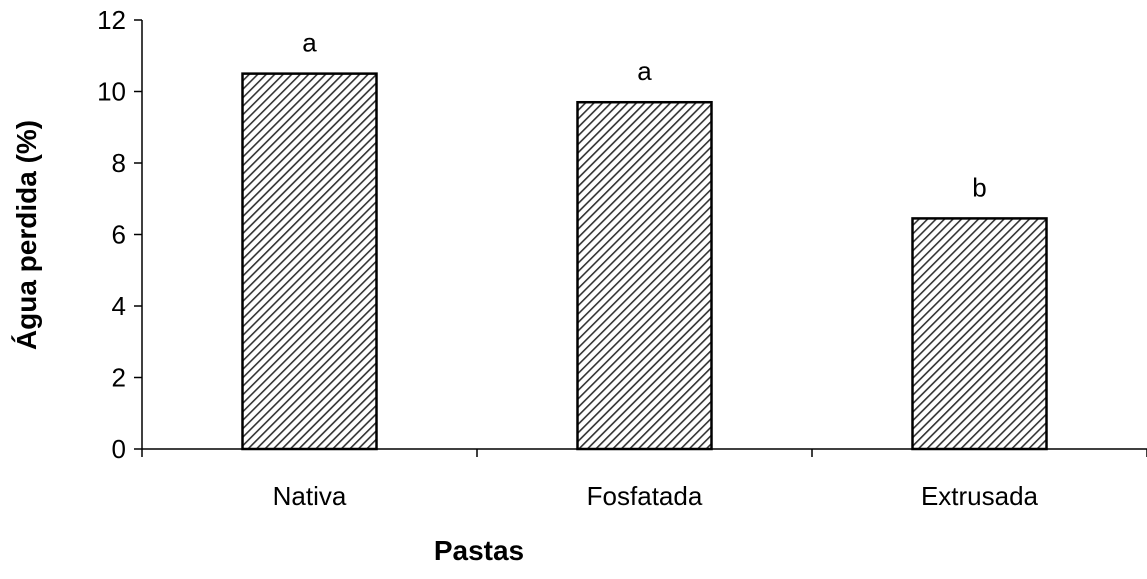 This screenshot has height=579, width=1147. I want to click on y-axis-title: Água perdida (%), so click(26, 235).